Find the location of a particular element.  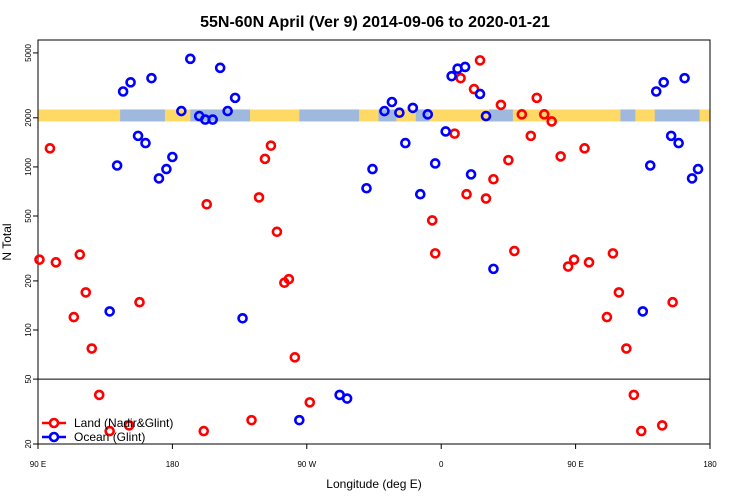

legend-label-land: Land (Nadir&Glint) is located at coordinates (123, 423).